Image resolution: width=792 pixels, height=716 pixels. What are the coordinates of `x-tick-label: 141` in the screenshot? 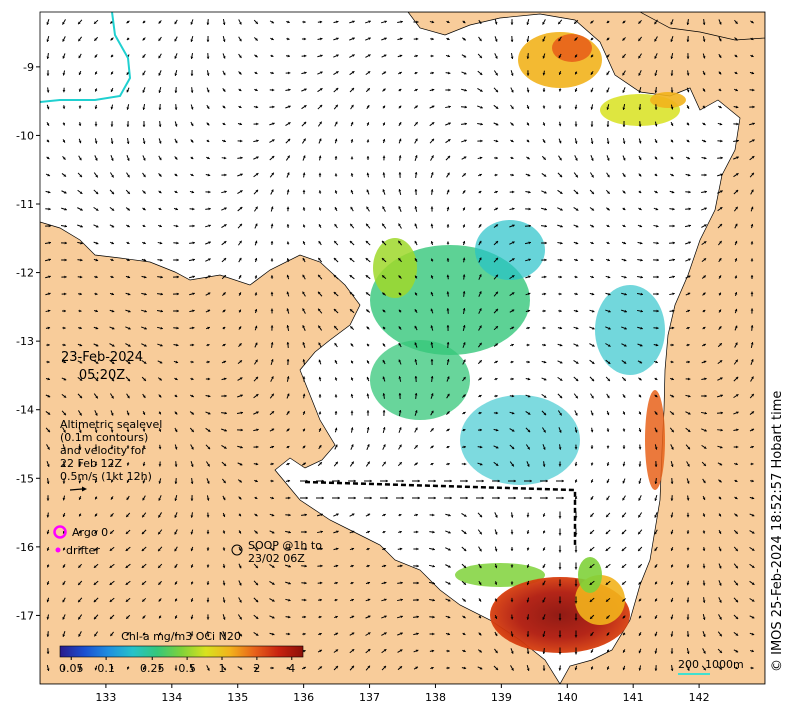 It's located at (633, 697).